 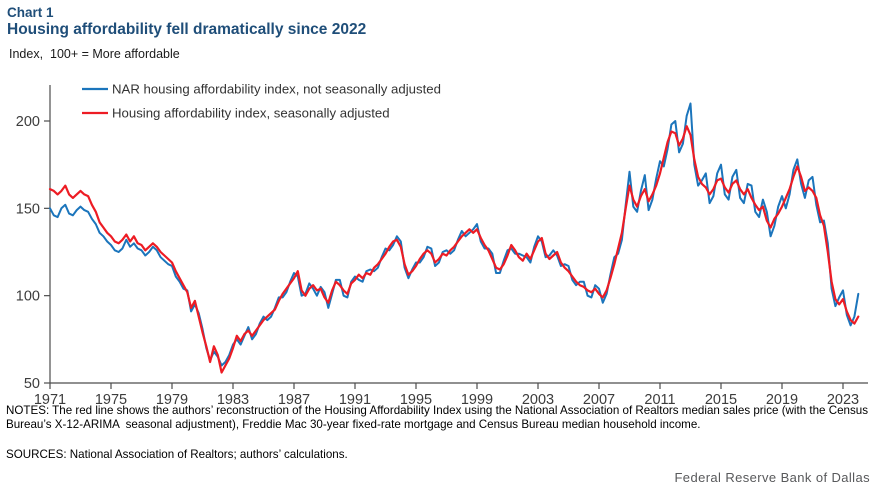 I want to click on x-tick-label: 1995, so click(x=416, y=400).